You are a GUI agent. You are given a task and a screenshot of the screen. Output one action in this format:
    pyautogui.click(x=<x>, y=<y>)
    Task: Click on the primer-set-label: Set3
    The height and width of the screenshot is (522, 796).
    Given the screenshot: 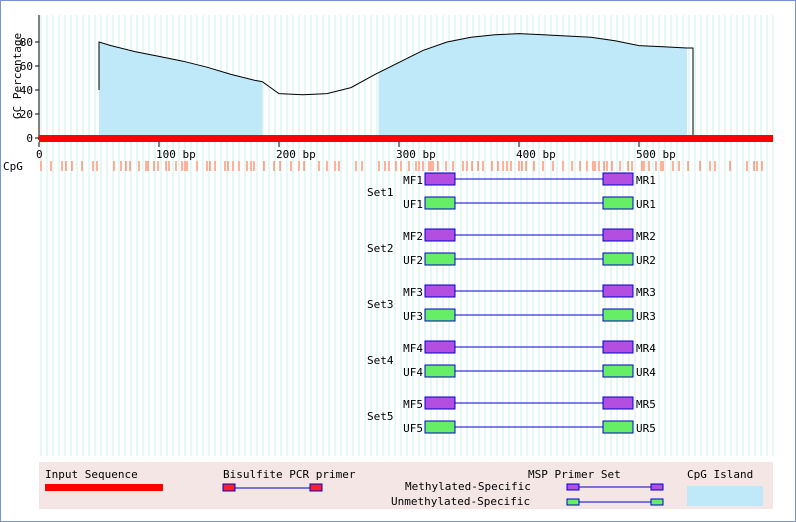 What is the action you would take?
    pyautogui.click(x=380, y=304)
    